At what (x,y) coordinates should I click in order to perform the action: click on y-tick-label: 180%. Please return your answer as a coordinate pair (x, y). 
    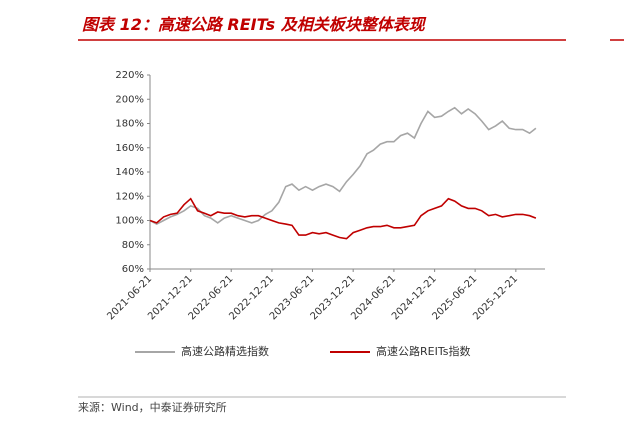
    Looking at the image, I should click on (129, 124).